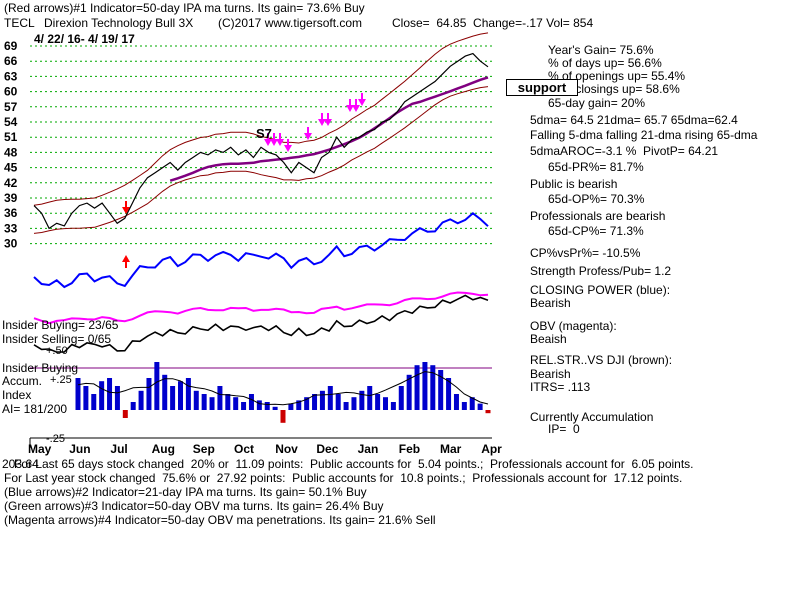 The image size is (800, 600). Describe the element at coordinates (11, 92) in the screenshot. I see `y-tick-60: 60` at that location.